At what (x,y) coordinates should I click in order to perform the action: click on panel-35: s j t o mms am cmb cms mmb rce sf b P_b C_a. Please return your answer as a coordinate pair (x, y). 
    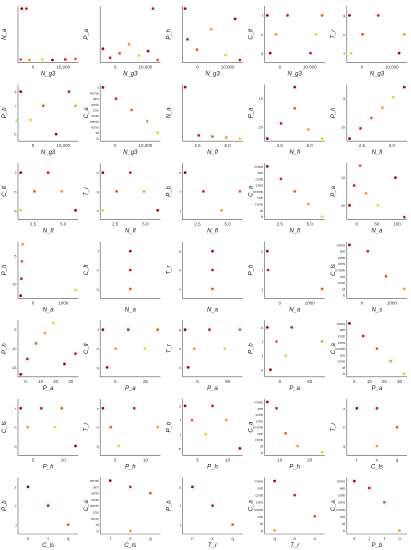
    Looking at the image, I should click on (369, 513).